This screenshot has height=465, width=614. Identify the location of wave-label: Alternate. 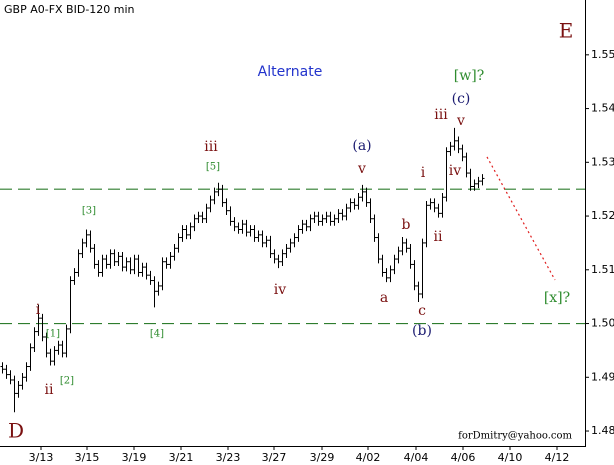
(290, 72).